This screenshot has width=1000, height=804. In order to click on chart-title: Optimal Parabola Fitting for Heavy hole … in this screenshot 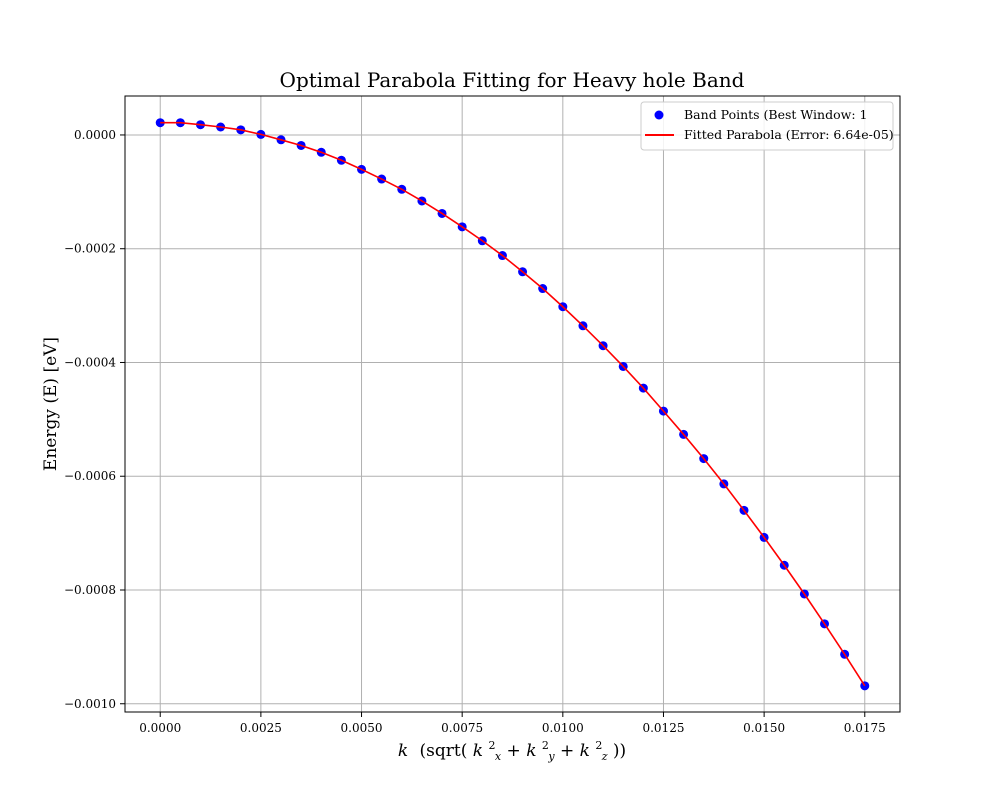, I will do `click(512, 80)`.